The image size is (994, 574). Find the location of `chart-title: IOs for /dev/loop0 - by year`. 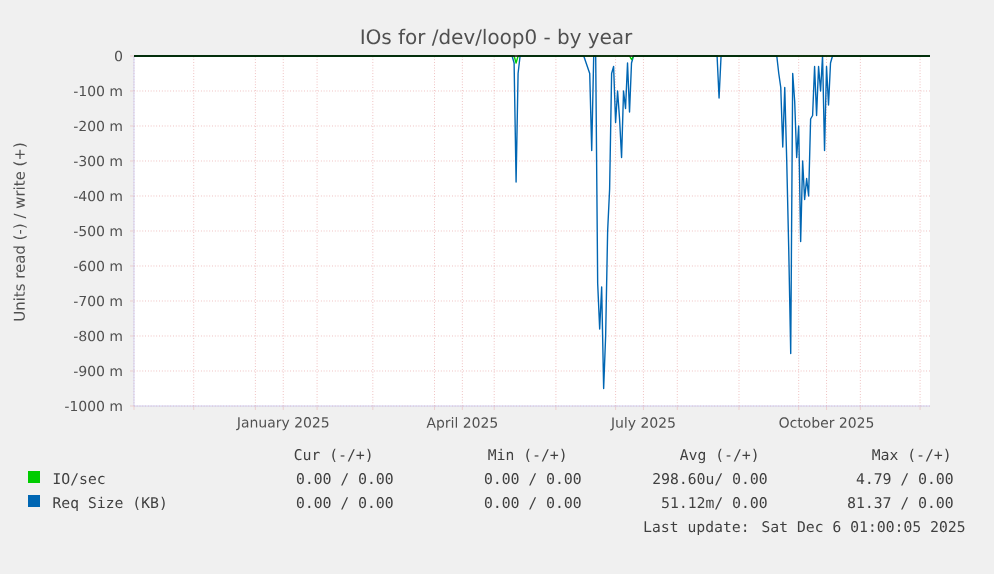

chart-title: IOs for /dev/loop0 - by year is located at coordinates (497, 38).